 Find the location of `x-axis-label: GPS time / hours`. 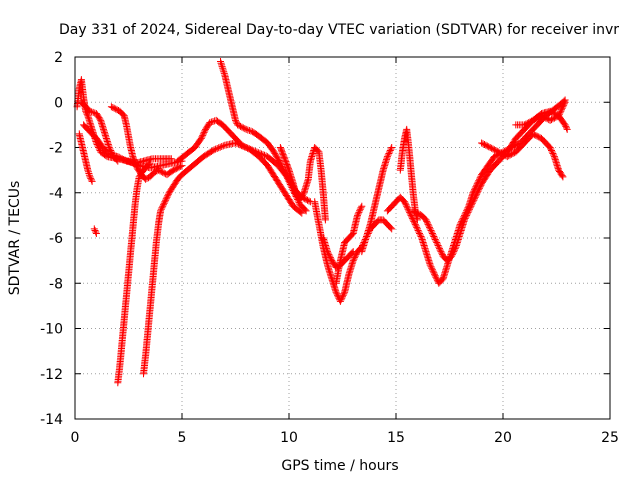

x-axis-label: GPS time / hours is located at coordinates (339, 466).